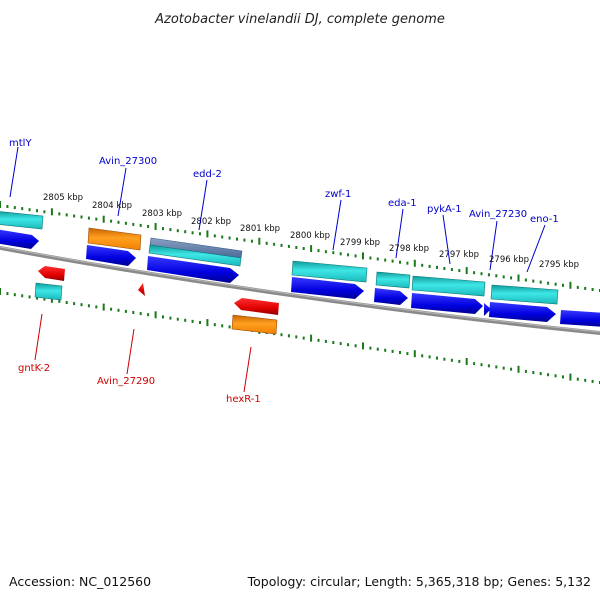  What do you see at coordinates (544, 219) in the screenshot?
I see `gene-label-eno-1: eno-1` at bounding box center [544, 219].